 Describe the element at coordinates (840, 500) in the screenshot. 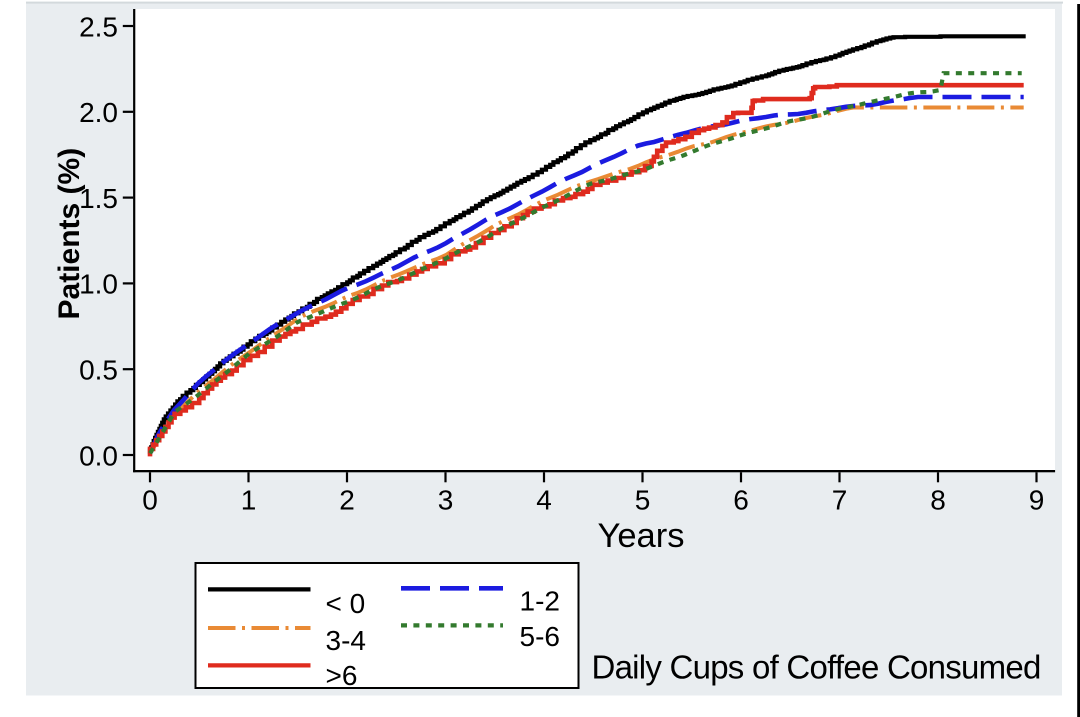

I see `svg-text: 7` at that location.